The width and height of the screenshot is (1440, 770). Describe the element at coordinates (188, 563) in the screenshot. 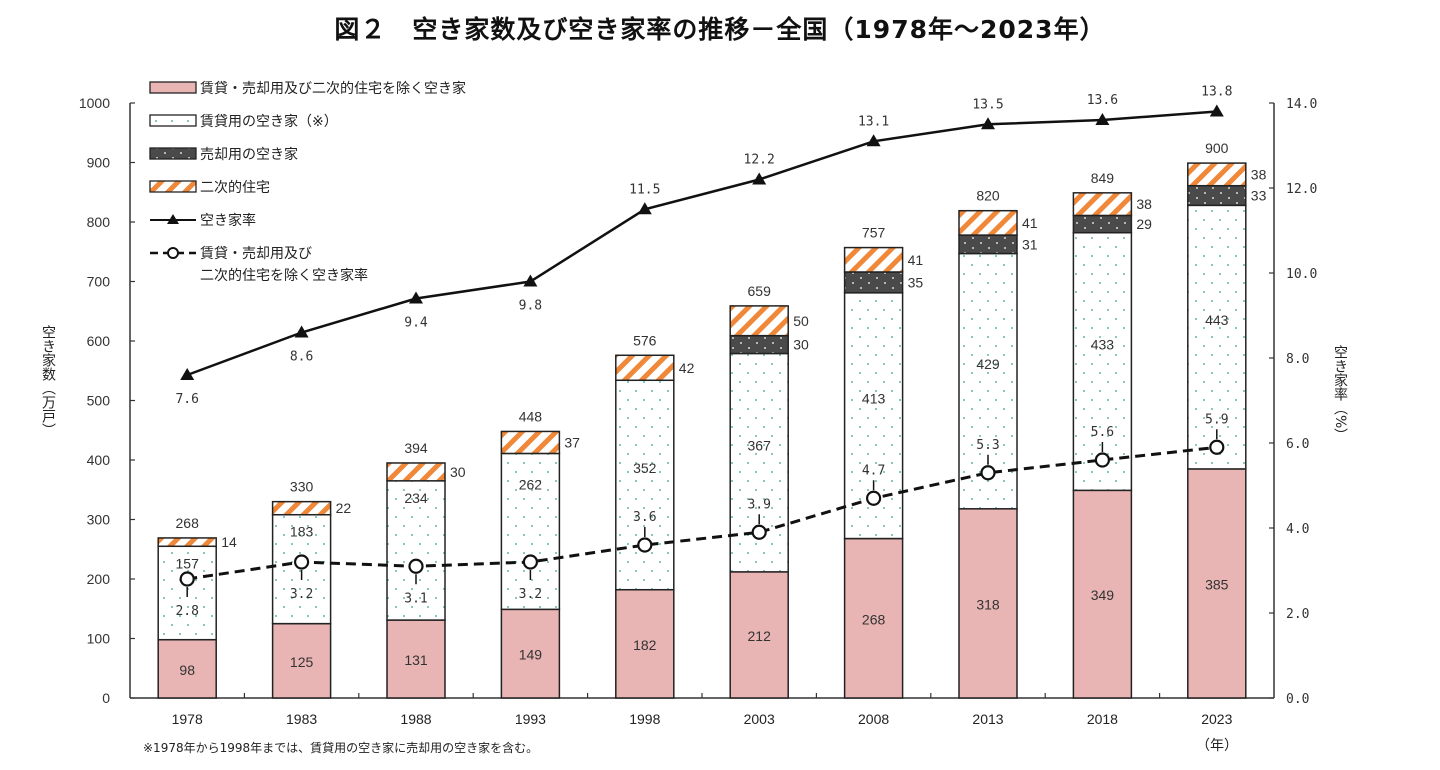

I see `bar-value-label: 157` at that location.